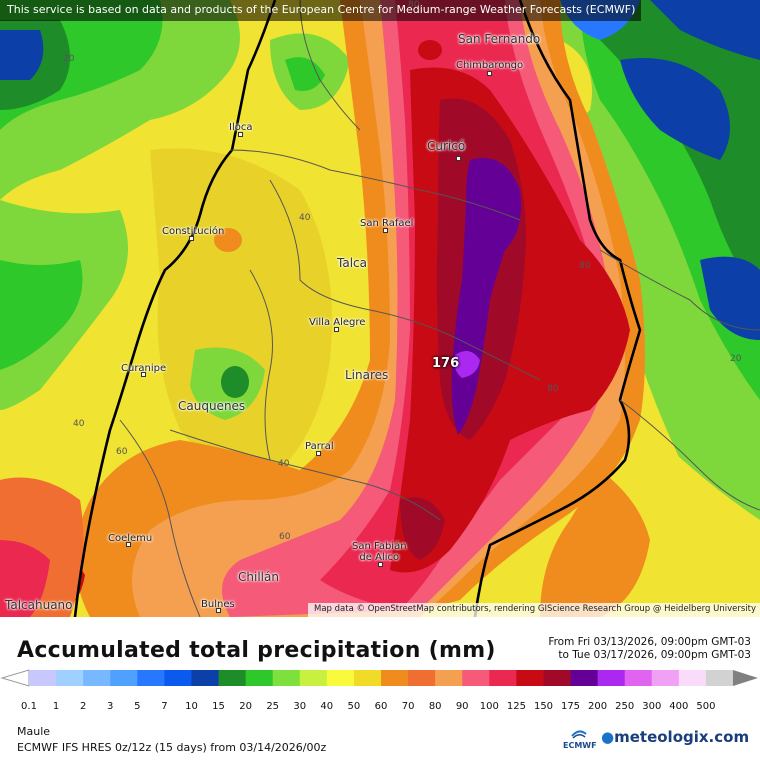 The width and height of the screenshot is (760, 760). Describe the element at coordinates (352, 263) in the screenshot. I see `city-label-talca: Talca` at that location.